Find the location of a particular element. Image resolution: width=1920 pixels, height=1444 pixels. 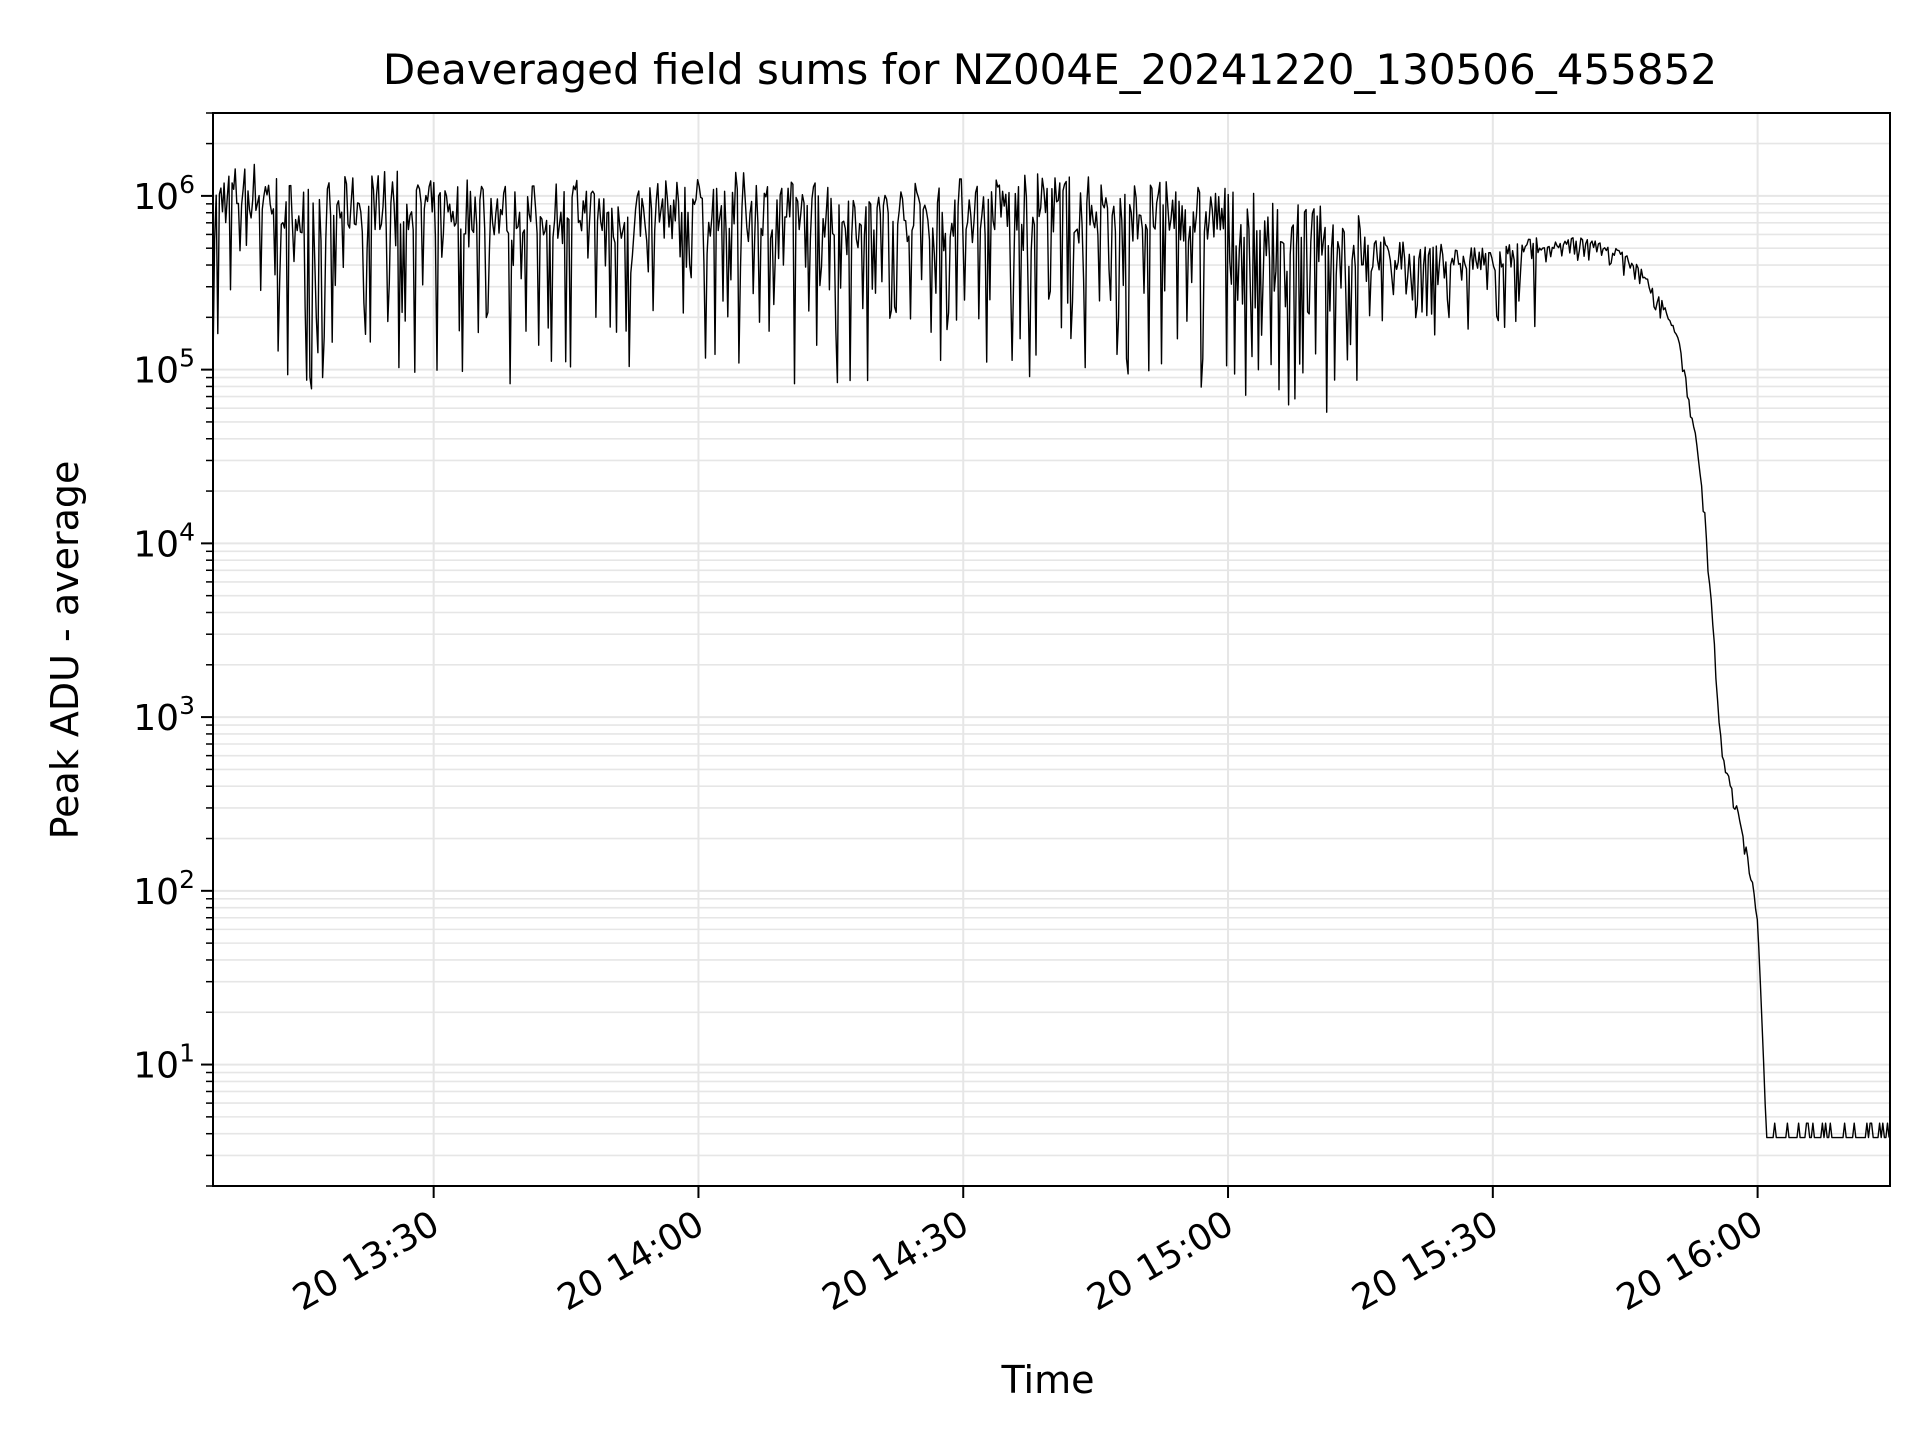

x-tick-label: 20 14:00 is located at coordinates (631, 1261).